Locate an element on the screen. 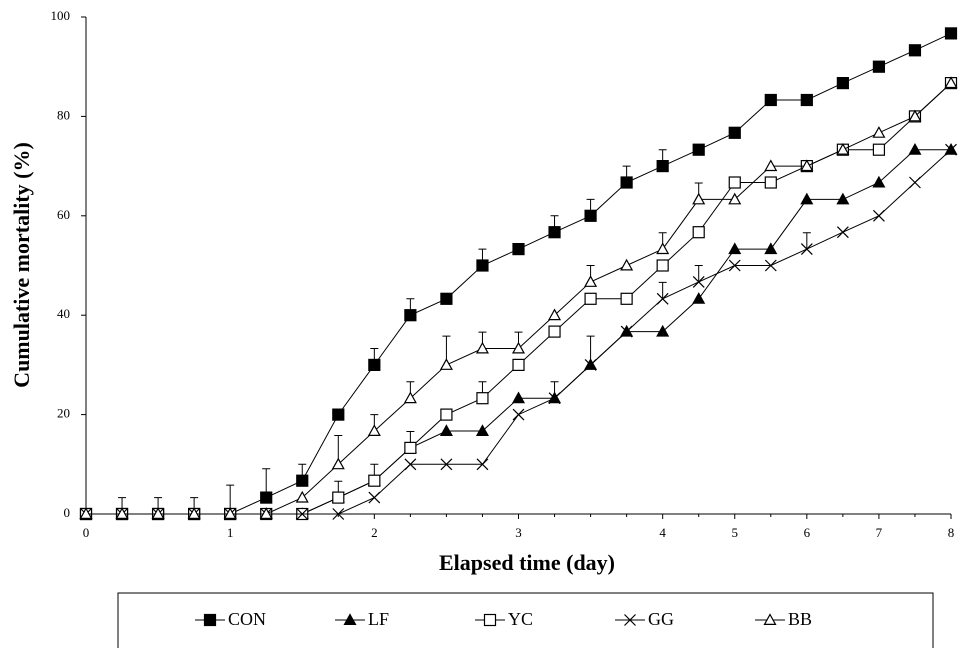 This screenshot has width=959, height=648. x-tick-label: 1 is located at coordinates (230, 532).